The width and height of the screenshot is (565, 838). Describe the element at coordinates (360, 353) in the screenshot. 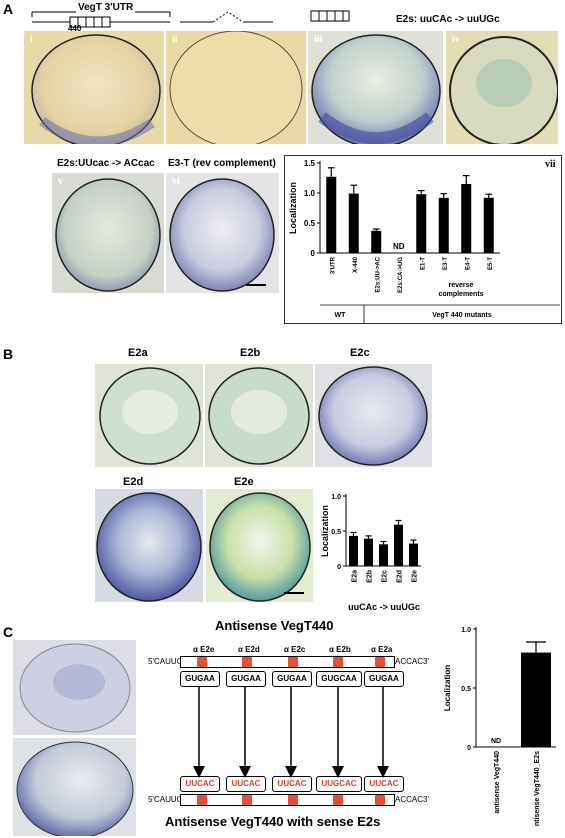

I see `label-e2c: E2c` at that location.